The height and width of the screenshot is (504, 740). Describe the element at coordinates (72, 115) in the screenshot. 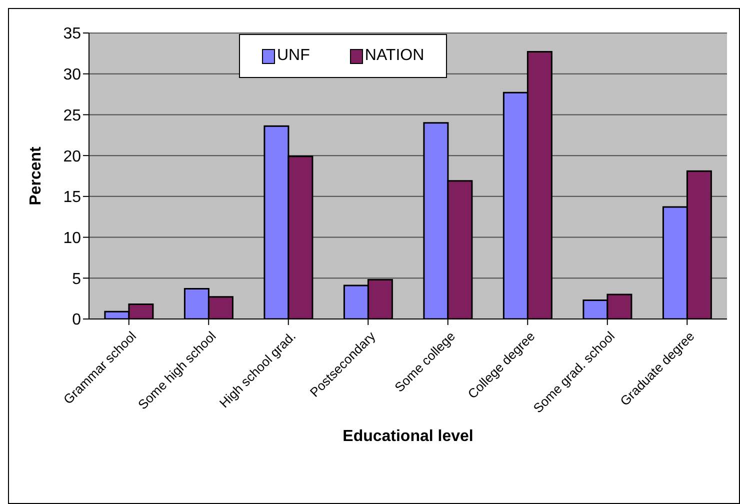

I see `y-tick-label: 25` at that location.